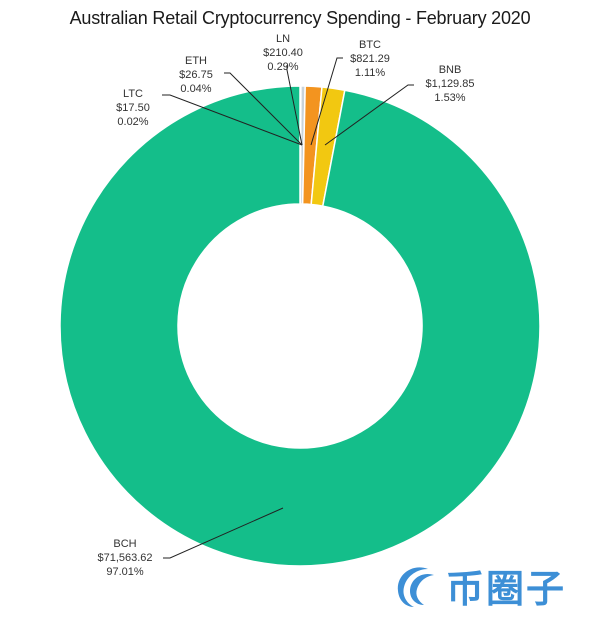 This screenshot has width=600, height=620. What do you see at coordinates (369, 115) in the screenshot?
I see `leader-line-bnb` at bounding box center [369, 115].